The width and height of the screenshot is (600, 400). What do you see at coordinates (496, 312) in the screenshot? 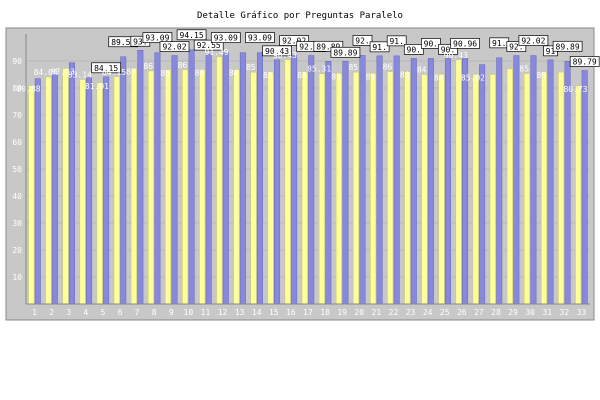
I see `x-tick-label: 28` at bounding box center [496, 312].